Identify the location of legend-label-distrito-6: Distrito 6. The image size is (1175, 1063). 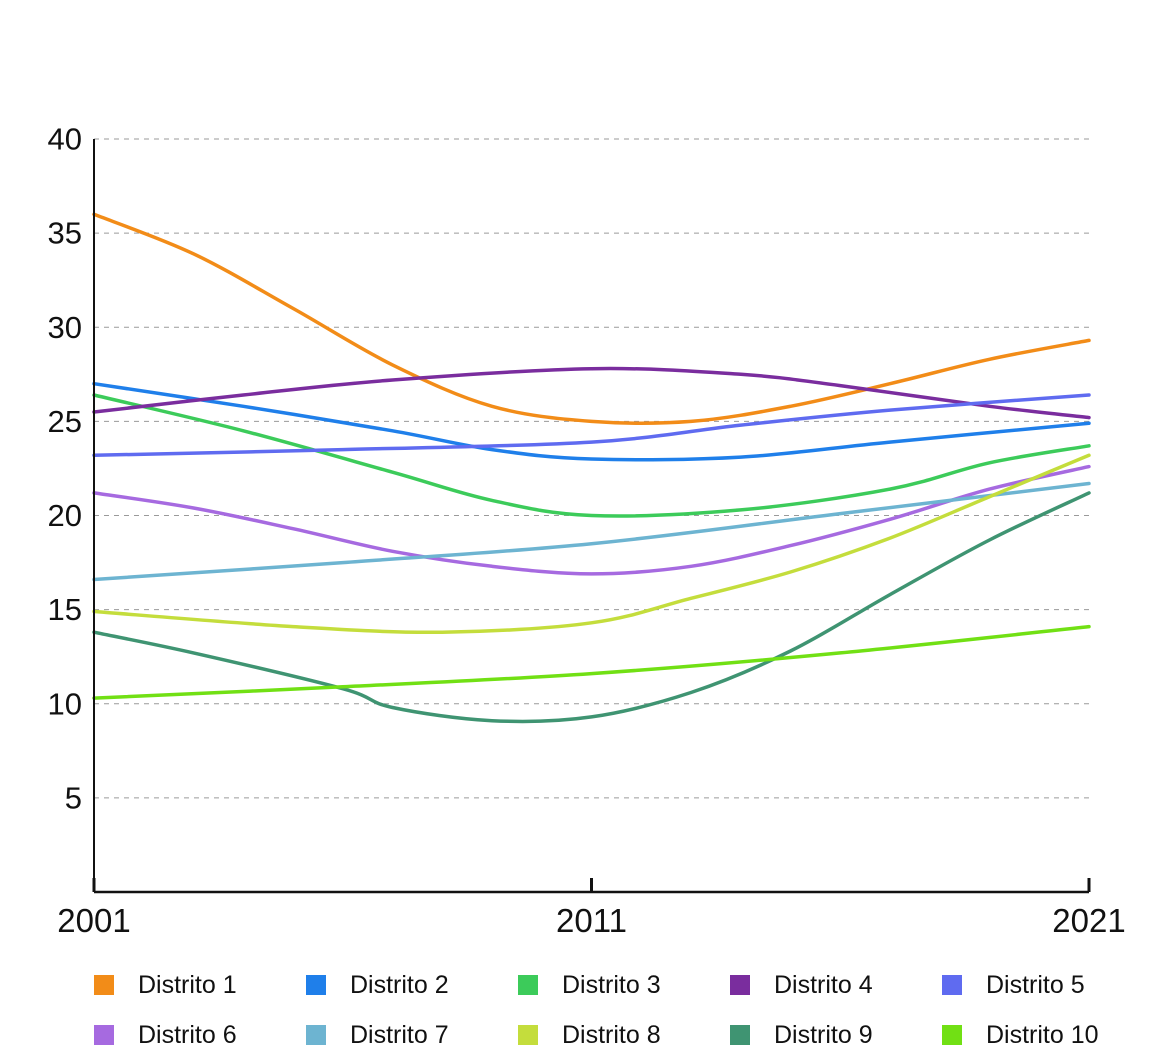
(187, 1035).